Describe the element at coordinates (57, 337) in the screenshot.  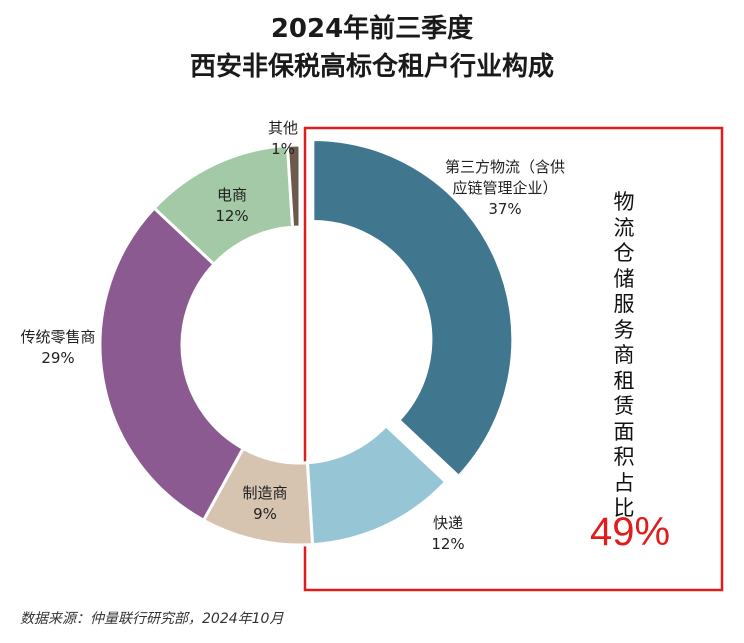
I see `slice-name-label-3: 传统零售商` at that location.